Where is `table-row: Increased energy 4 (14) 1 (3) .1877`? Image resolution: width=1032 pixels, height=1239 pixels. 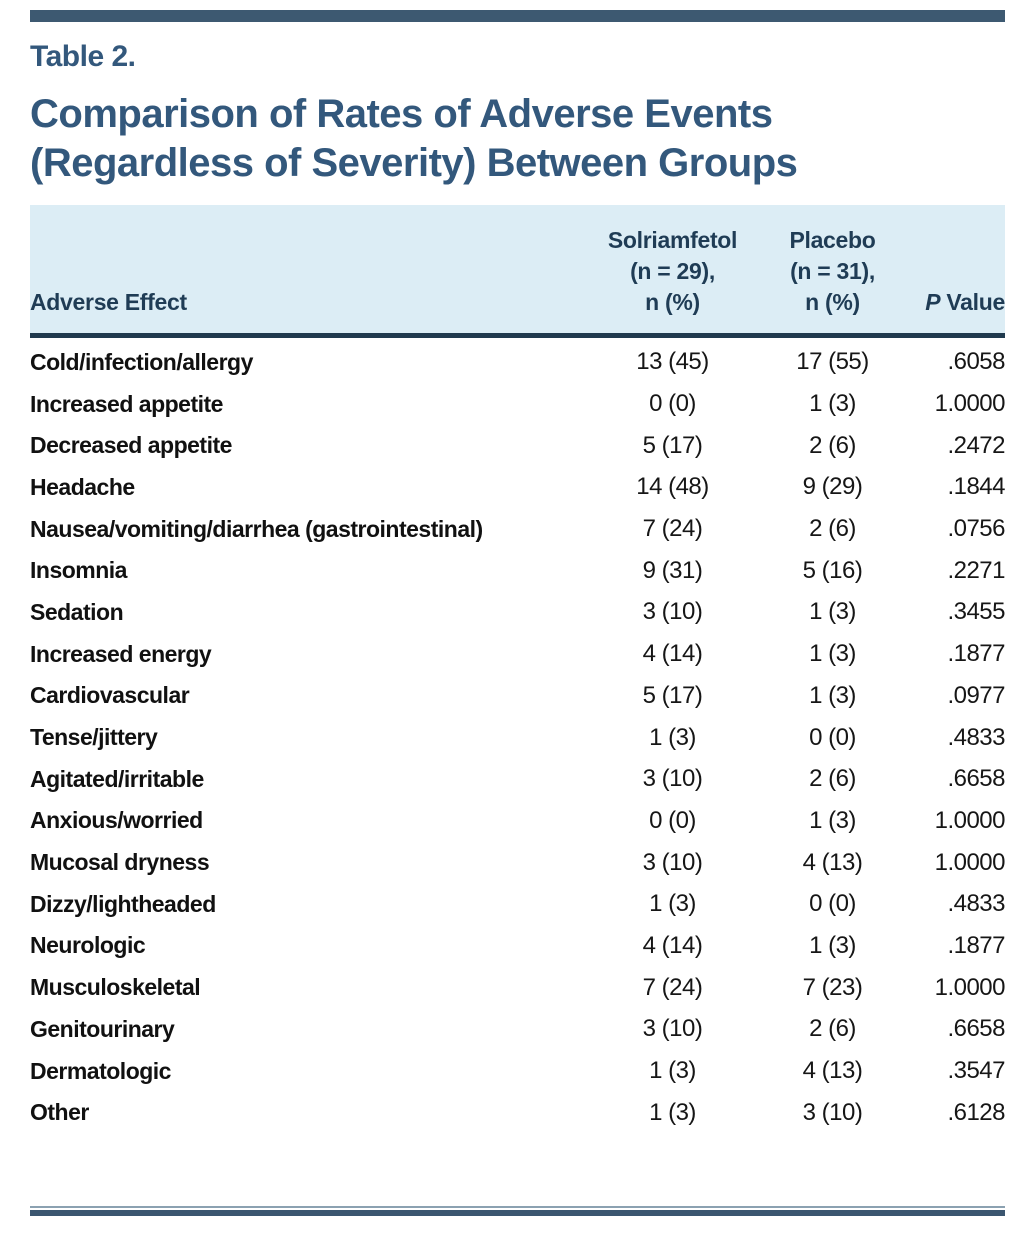
table-row: Increased energy 4 (14) 1 (3) .1877 is located at coordinates (518, 654).